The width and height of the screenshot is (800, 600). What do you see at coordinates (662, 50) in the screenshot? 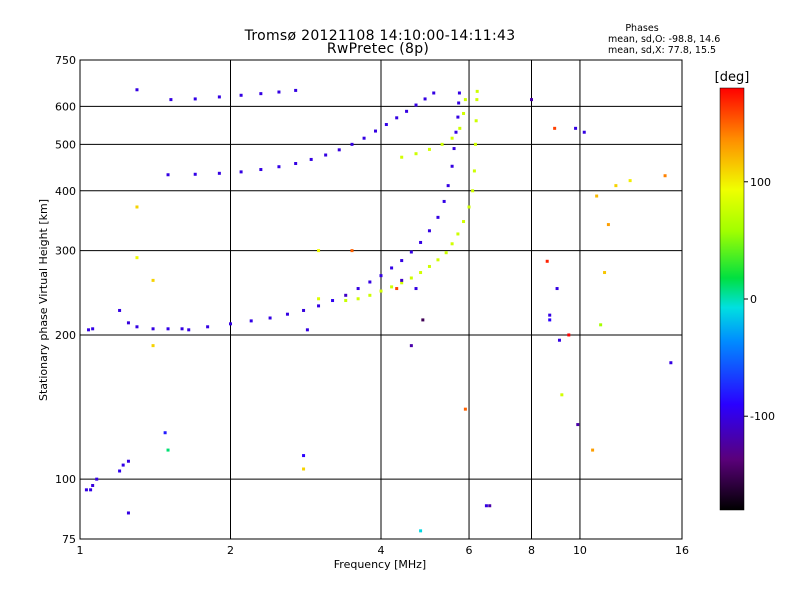
I see `phases-x-stats: mean, sd,X: 77.8, 15.5` at bounding box center [662, 50].